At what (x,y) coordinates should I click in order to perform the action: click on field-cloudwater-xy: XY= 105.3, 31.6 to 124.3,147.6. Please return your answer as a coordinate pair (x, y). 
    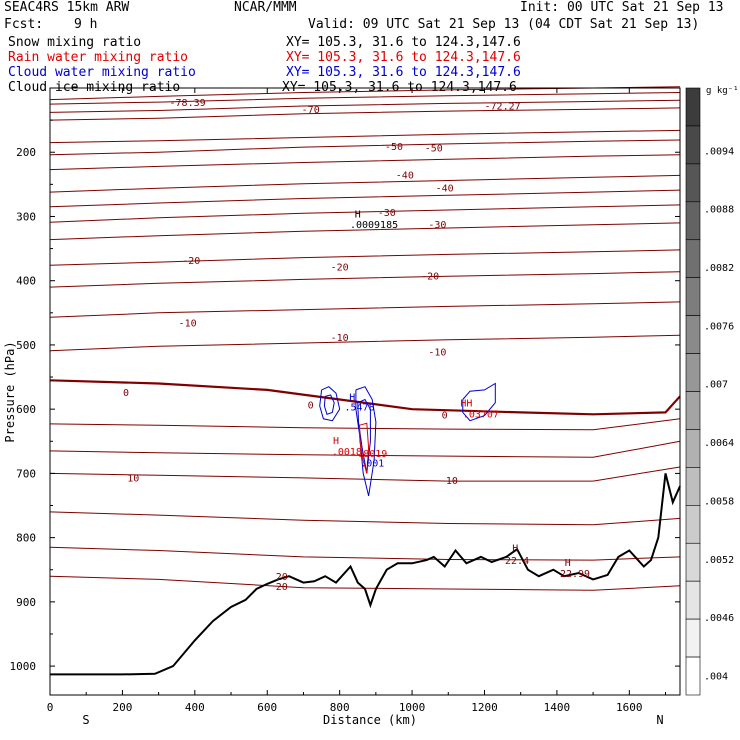
    Looking at the image, I should click on (403, 72).